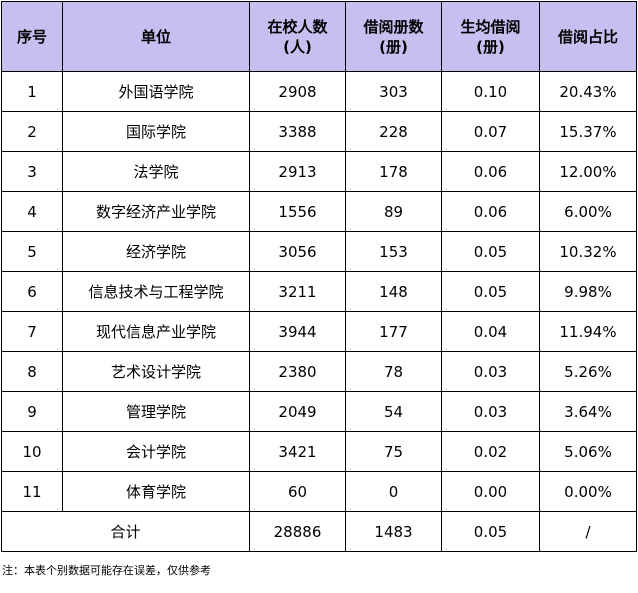  Describe the element at coordinates (490, 36) in the screenshot. I see `header-per-student: 生均借阅 (册)` at that location.